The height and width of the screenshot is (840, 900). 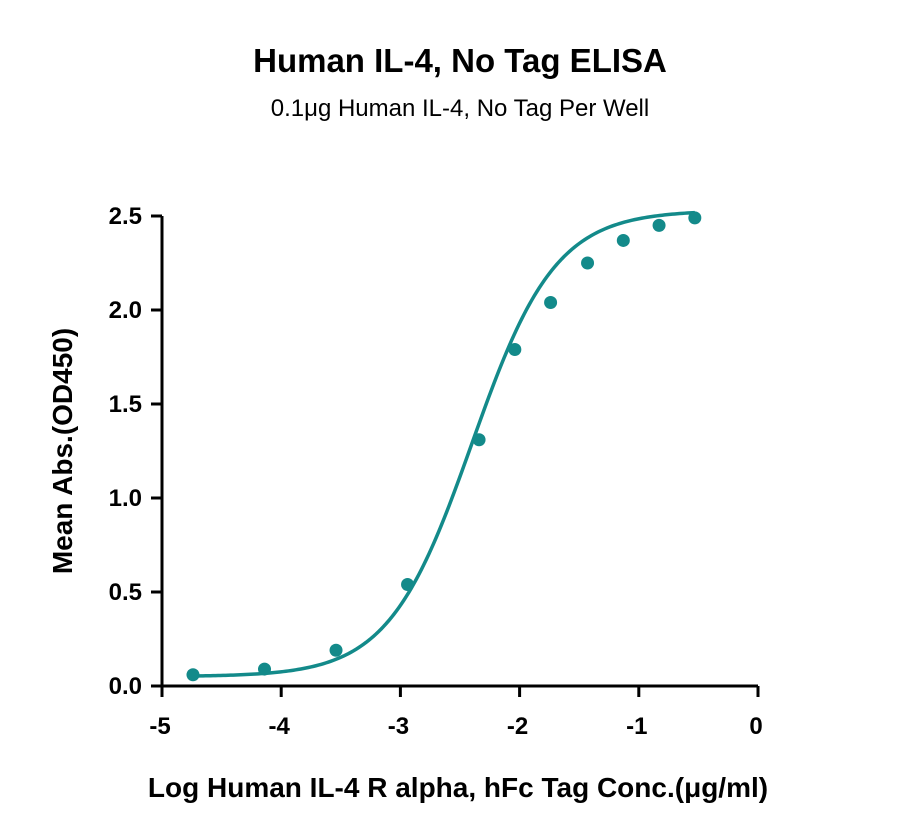 What do you see at coordinates (755, 726) in the screenshot?
I see `x-tick-label: 0` at bounding box center [755, 726].